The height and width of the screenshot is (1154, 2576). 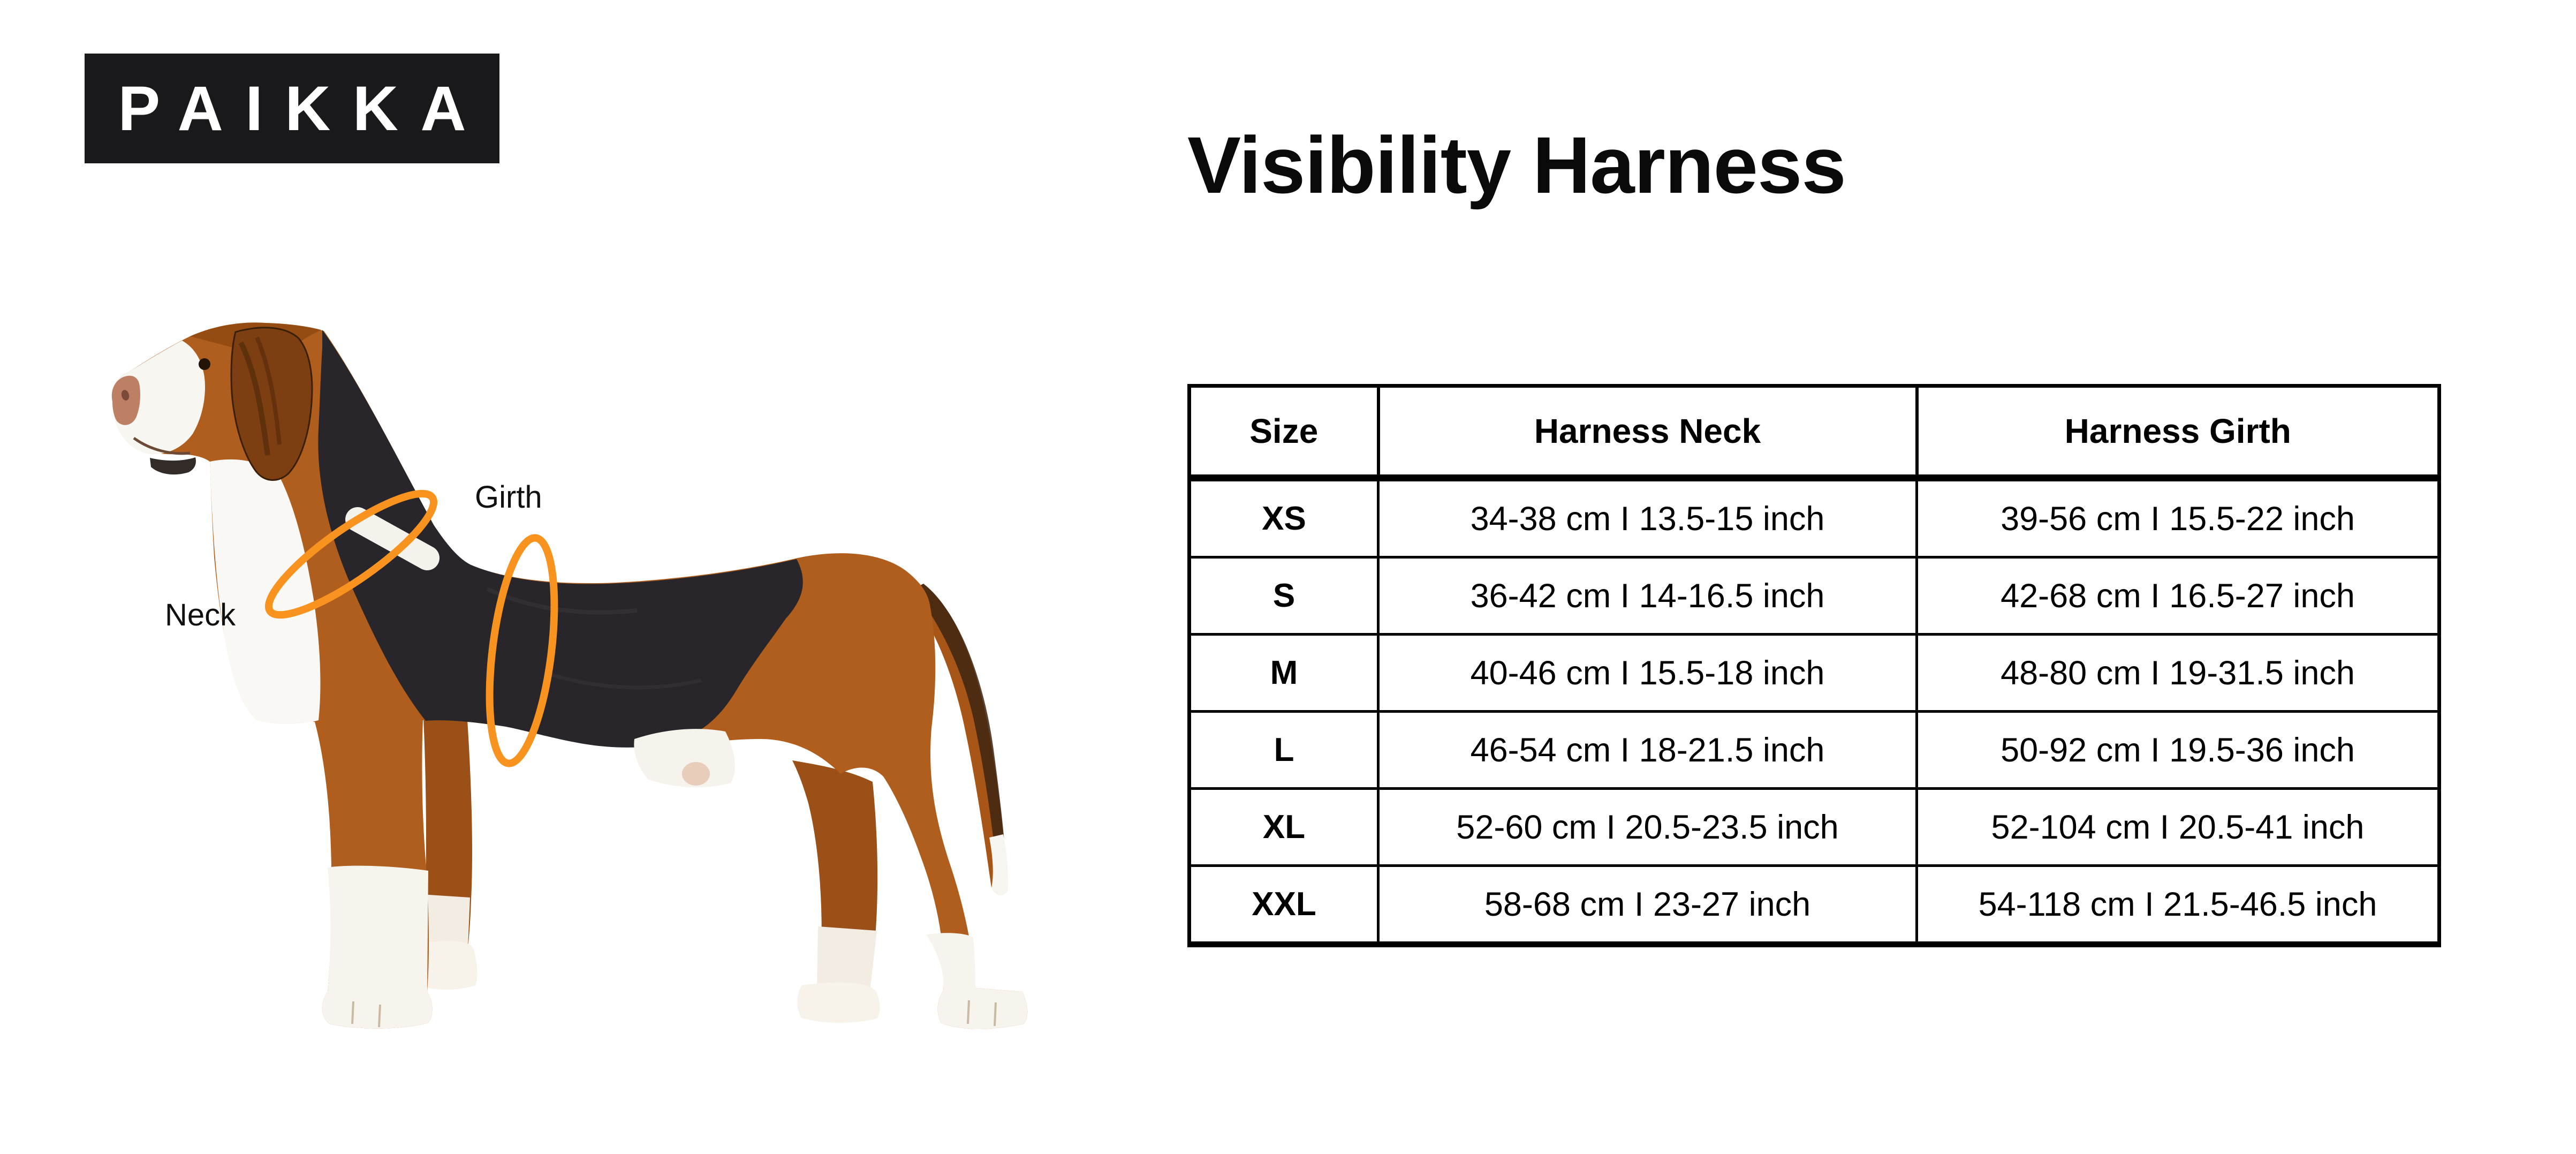 What do you see at coordinates (2178, 432) in the screenshot?
I see `header-harness-girth: Harness Girth` at bounding box center [2178, 432].